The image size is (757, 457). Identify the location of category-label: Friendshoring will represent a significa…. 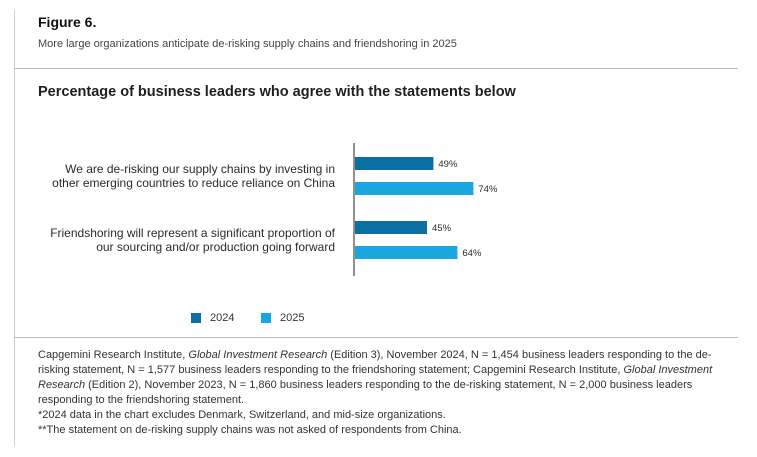
(192, 240).